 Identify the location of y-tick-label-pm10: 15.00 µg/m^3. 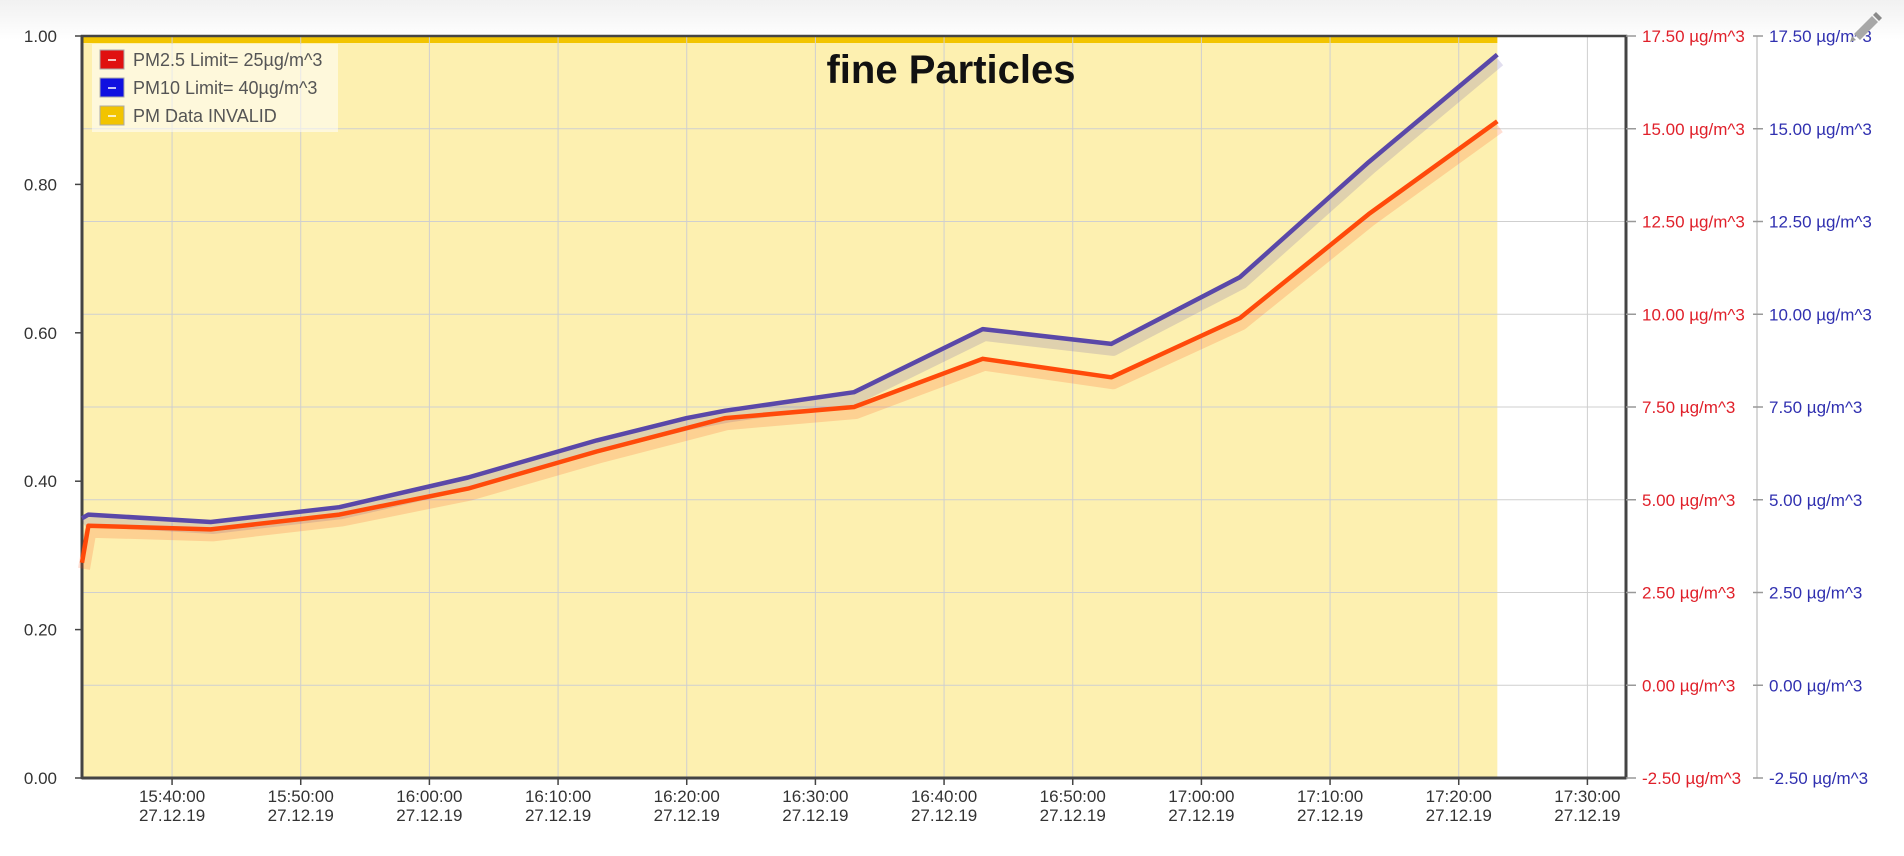
(1820, 129).